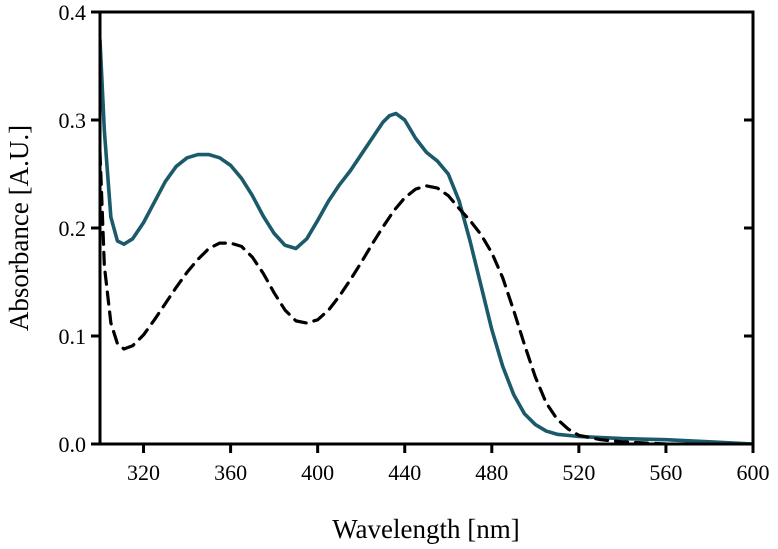 This screenshot has height=549, width=778. I want to click on x-axis-title: Wavelength [nm], so click(426, 529).